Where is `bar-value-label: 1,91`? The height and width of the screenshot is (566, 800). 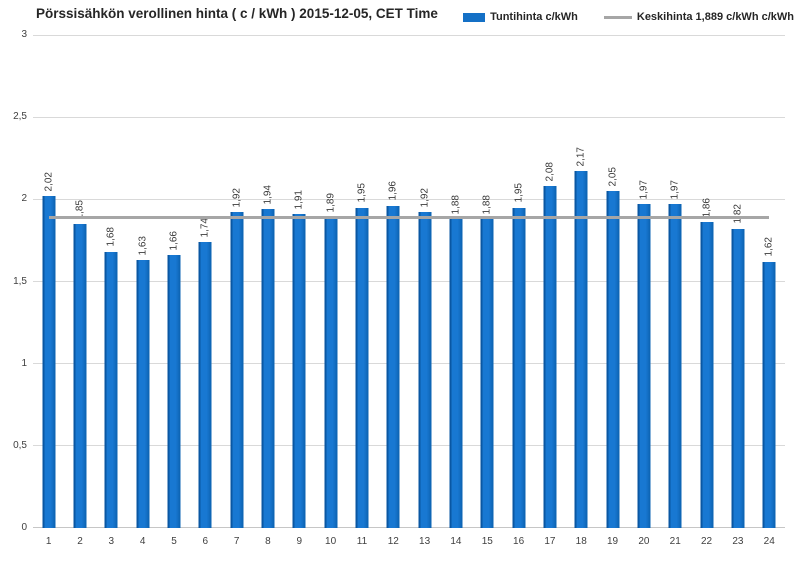 bar-value-label: 1,91 is located at coordinates (299, 199).